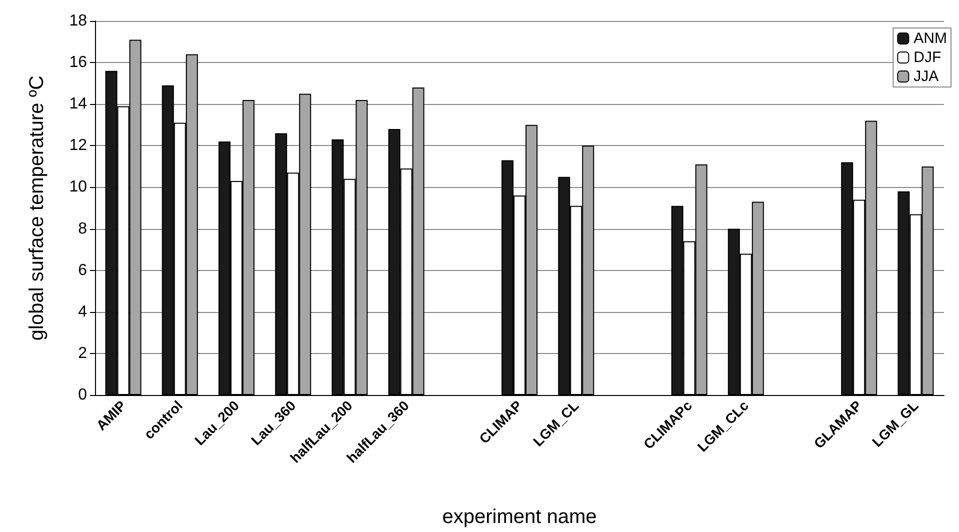  What do you see at coordinates (931, 38) in the screenshot?
I see `legend-label: ANM` at bounding box center [931, 38].